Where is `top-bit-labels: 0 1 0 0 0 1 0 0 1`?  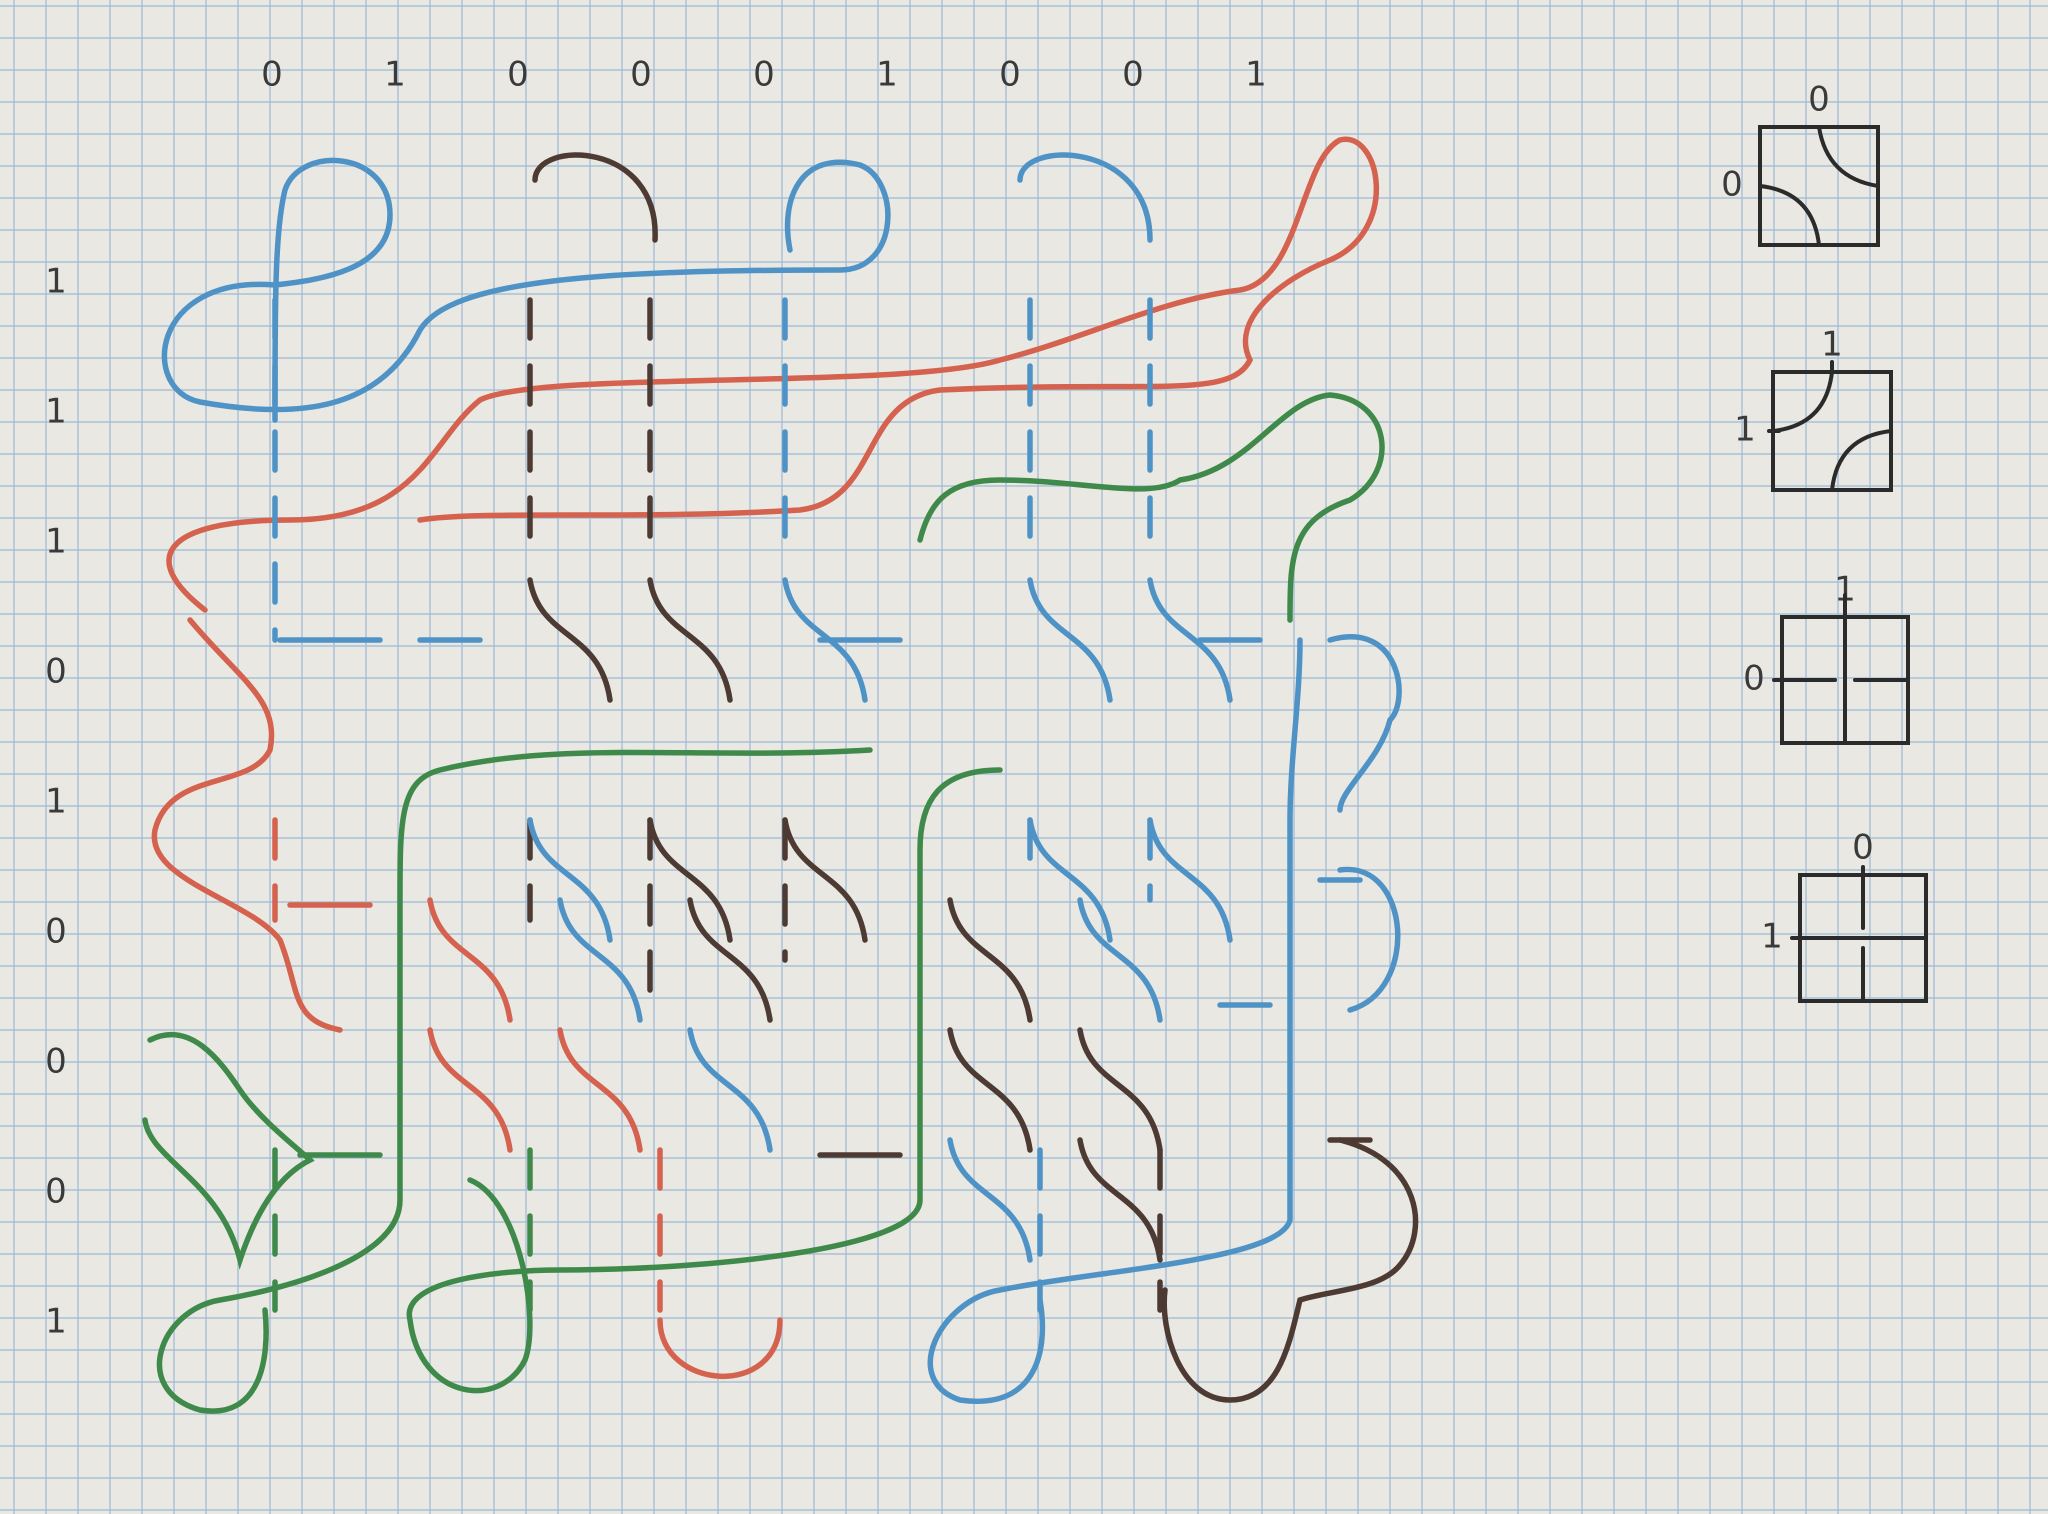 top-bit-labels: 0 1 0 0 0 1 0 0 1 is located at coordinates (764, 75).